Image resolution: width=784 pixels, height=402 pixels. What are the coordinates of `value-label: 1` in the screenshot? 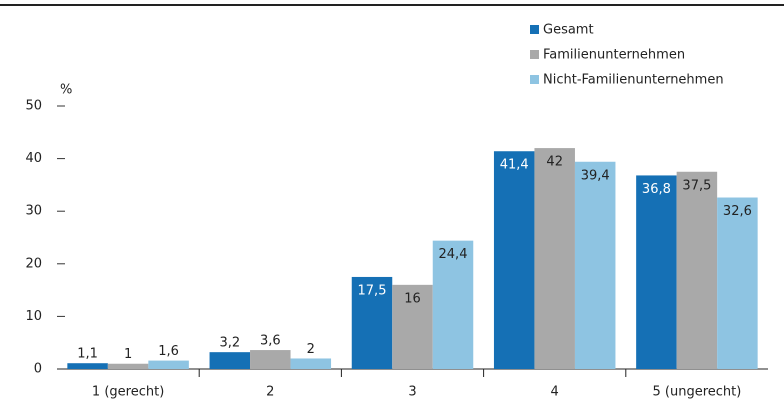 It's located at (128, 354).